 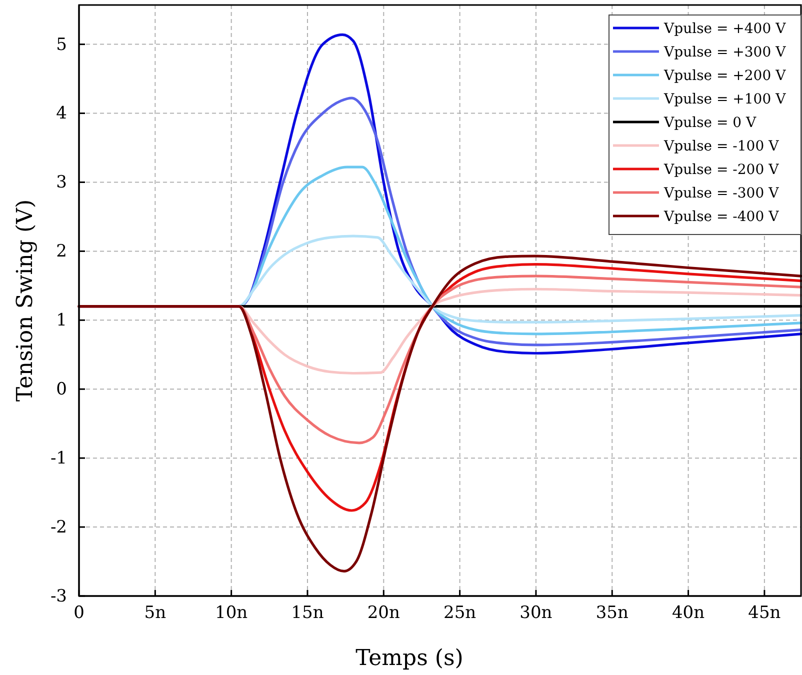 What do you see at coordinates (688, 613) in the screenshot?
I see `x-tick-label: 40n` at bounding box center [688, 613].